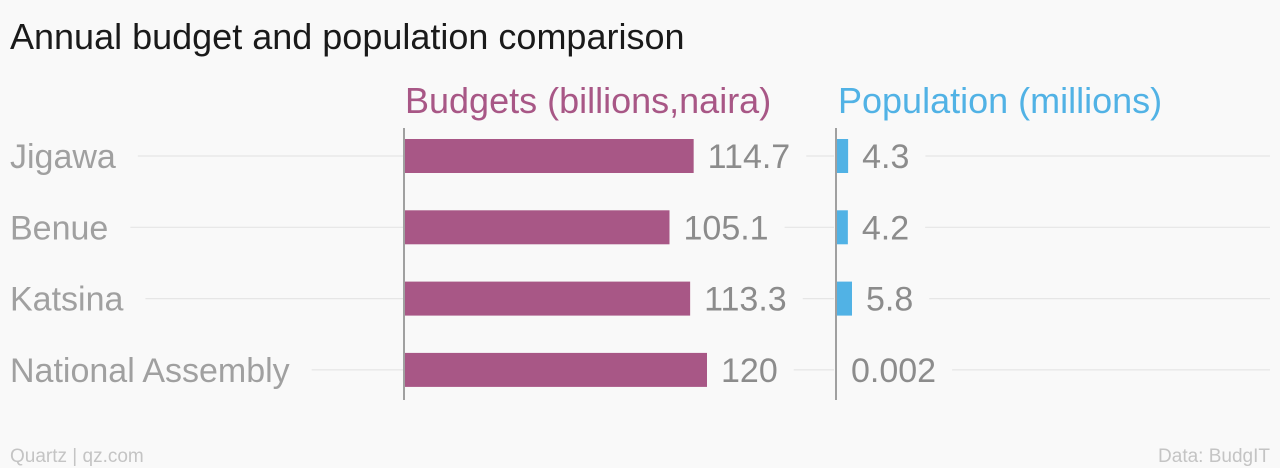 The height and width of the screenshot is (468, 1280). I want to click on population-value-label: 5.8, so click(889, 300).